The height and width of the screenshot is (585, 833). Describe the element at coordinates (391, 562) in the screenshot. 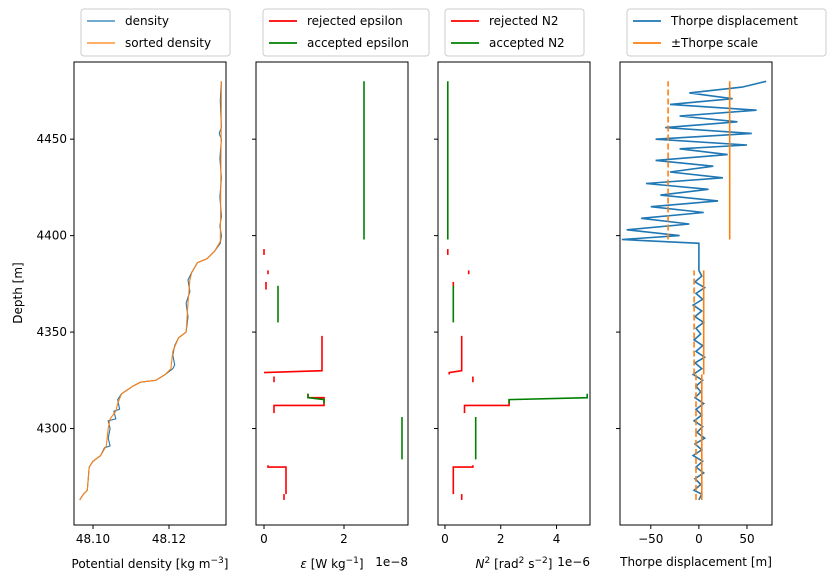

I see `x-offset-epsilon: 1e−8` at that location.